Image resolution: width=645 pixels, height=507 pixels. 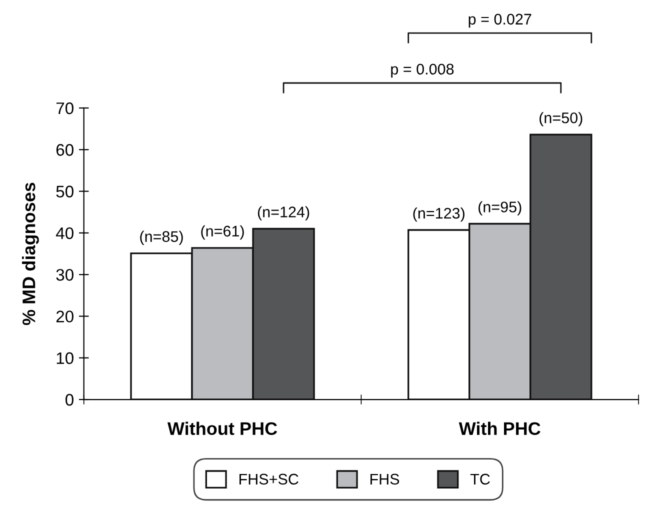 What do you see at coordinates (480, 479) in the screenshot?
I see `legend-label: TC` at bounding box center [480, 479].